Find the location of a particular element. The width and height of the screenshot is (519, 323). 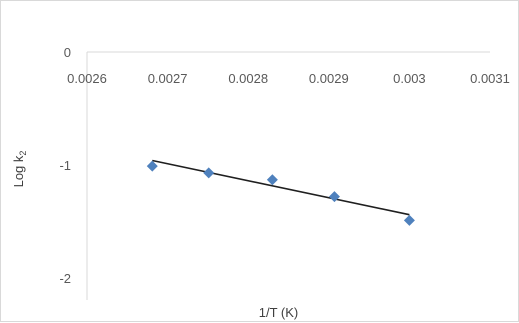

y-tick-labels: 0 -1 -2 is located at coordinates (65, 165).